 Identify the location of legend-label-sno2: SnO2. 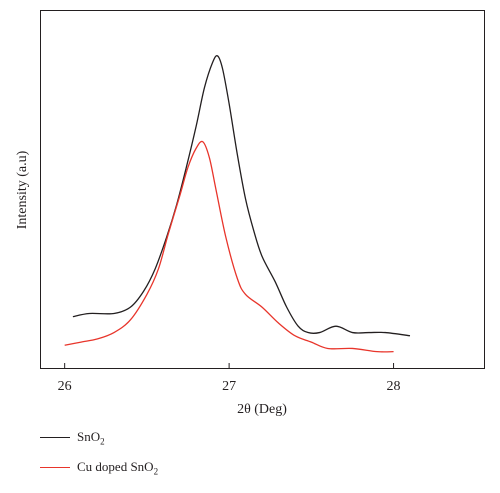
(91, 437).